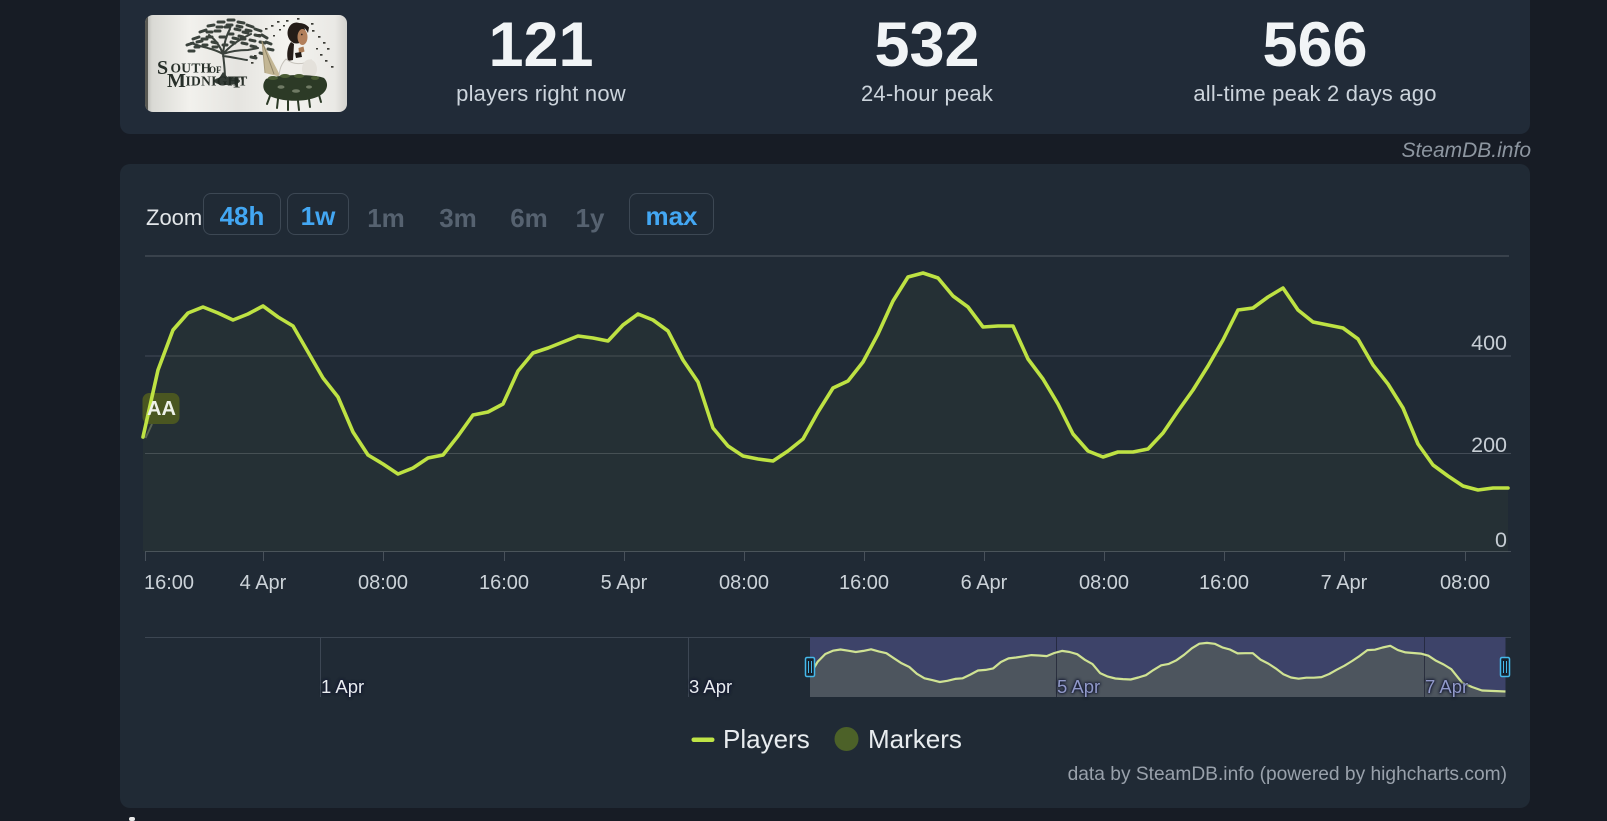  What do you see at coordinates (237, 82) in the screenshot?
I see `svg-text: T` at bounding box center [237, 82].